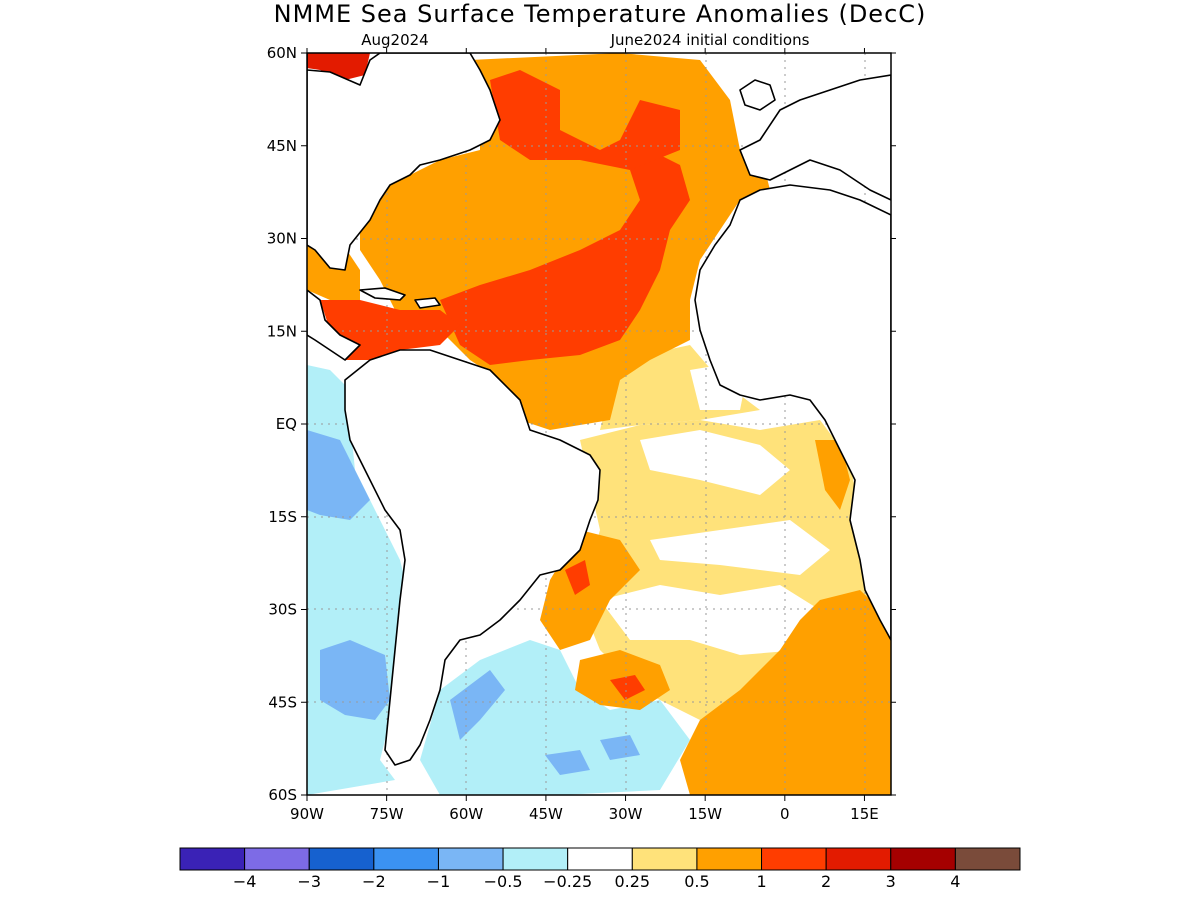 Image resolution: width=1200 pixels, height=900 pixels. I want to click on legend-label: 0.5, so click(696, 881).